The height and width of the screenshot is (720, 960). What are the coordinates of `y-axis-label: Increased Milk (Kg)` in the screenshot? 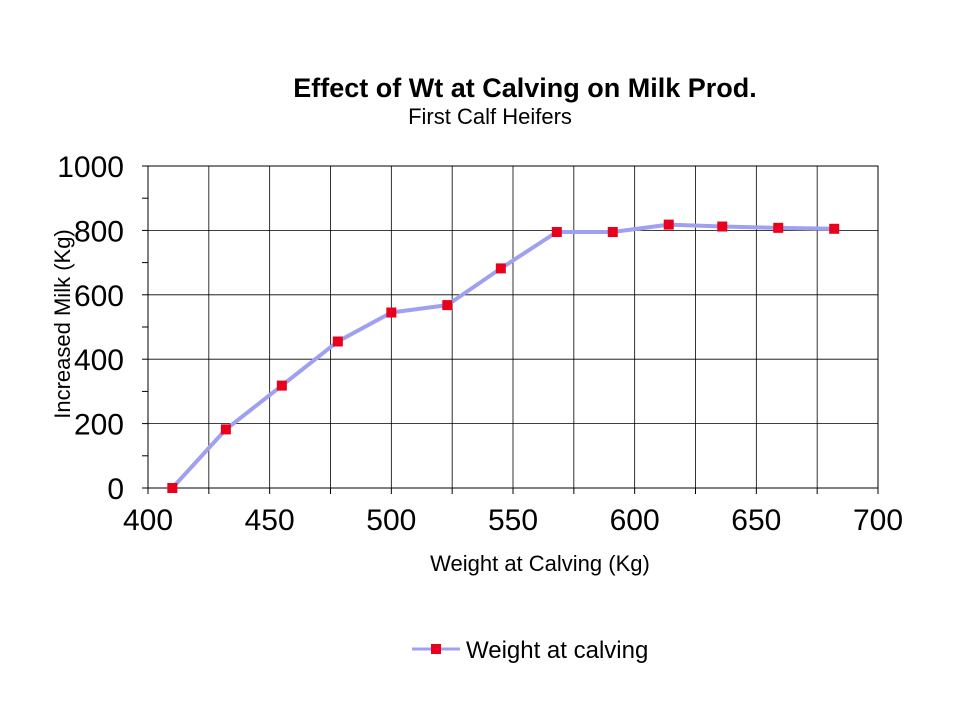 It's located at (62, 324).